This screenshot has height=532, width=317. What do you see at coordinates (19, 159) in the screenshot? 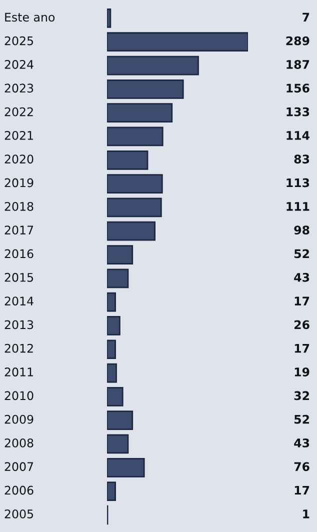
I see `y-tick-label: 2020` at bounding box center [19, 159].